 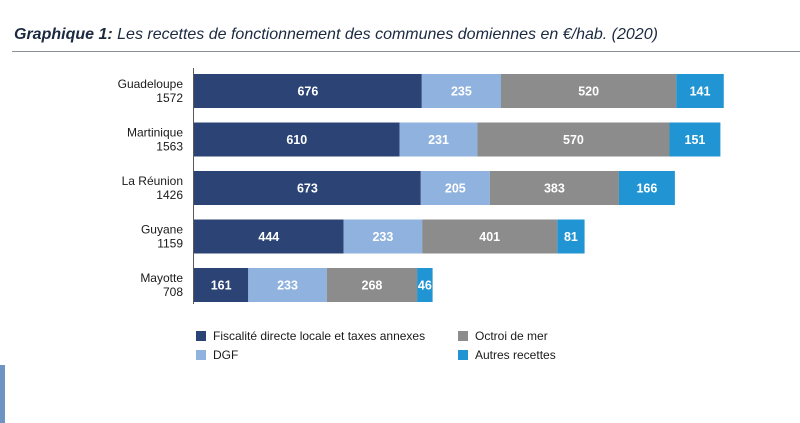 I want to click on data-label-la-reunion-octroi-de-mer: 383, so click(x=554, y=189).